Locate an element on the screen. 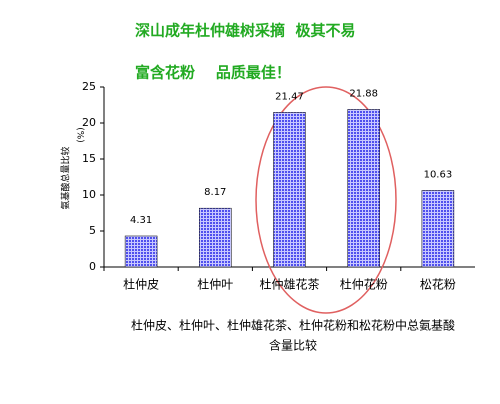  chart-title: 深山成年杜仲雄树采摘 极其不易 is located at coordinates (245, 31).